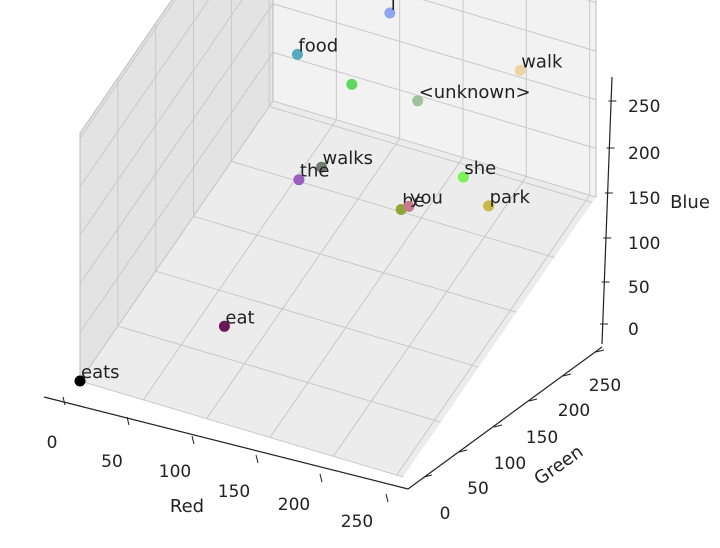 The image size is (720, 548). What do you see at coordinates (558, 465) in the screenshot?
I see `y-axis-label: Green` at bounding box center [558, 465].